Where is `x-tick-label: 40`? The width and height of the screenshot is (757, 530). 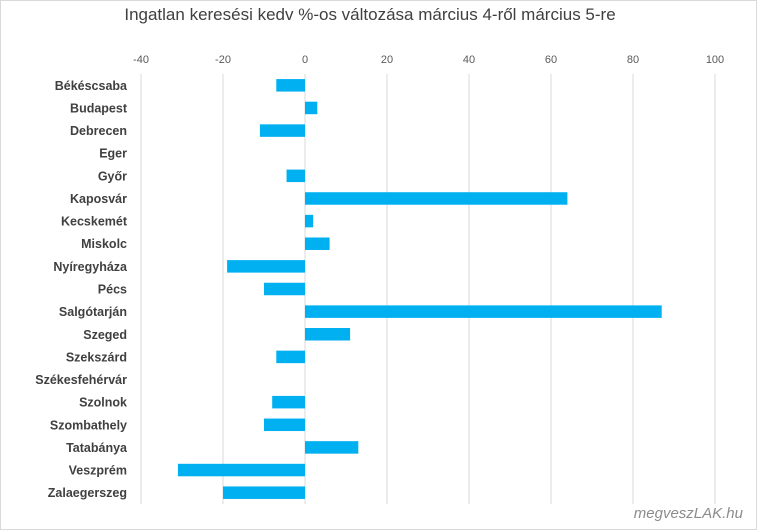 x-tick-label: 40 is located at coordinates (469, 60).